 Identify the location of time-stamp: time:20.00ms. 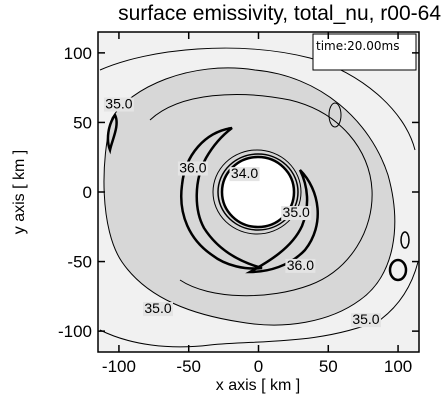
(357, 46).